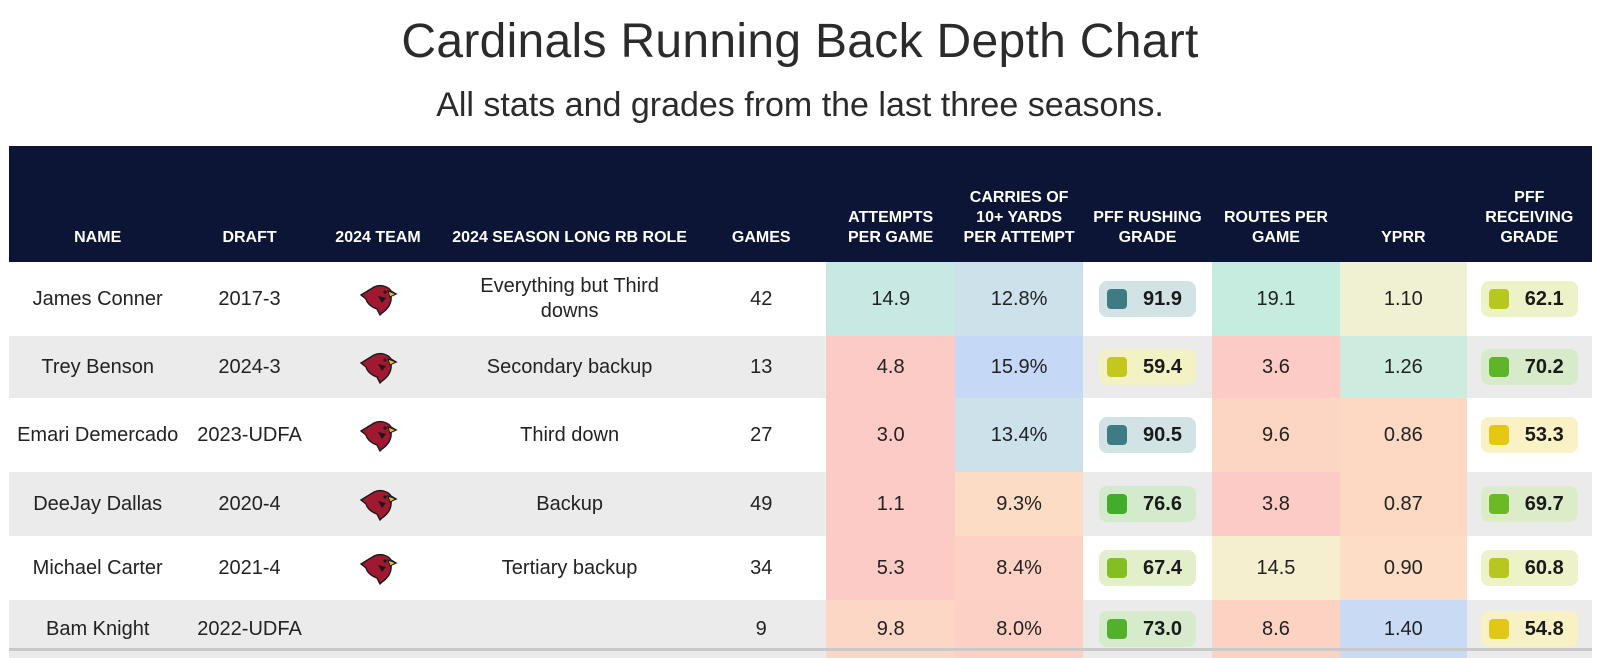 This screenshot has width=1600, height=658. Describe the element at coordinates (1544, 434) in the screenshot. I see `grade-value: 53.3` at that location.